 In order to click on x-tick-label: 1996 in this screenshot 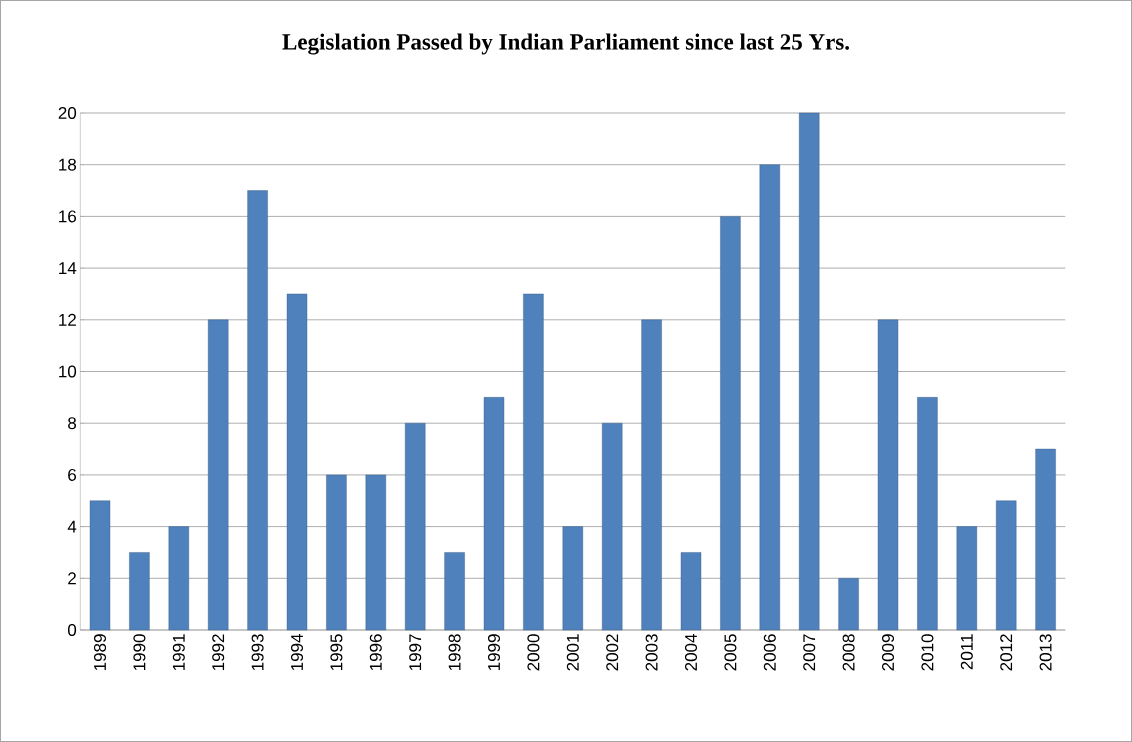, I will do `click(375, 652)`.